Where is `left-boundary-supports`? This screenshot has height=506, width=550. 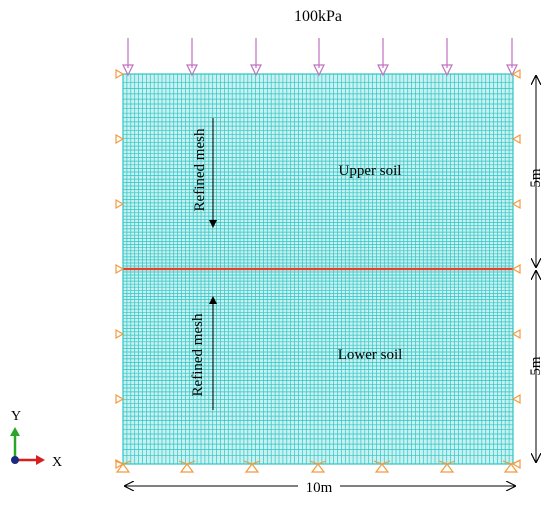 left-boundary-supports is located at coordinates (120, 269).